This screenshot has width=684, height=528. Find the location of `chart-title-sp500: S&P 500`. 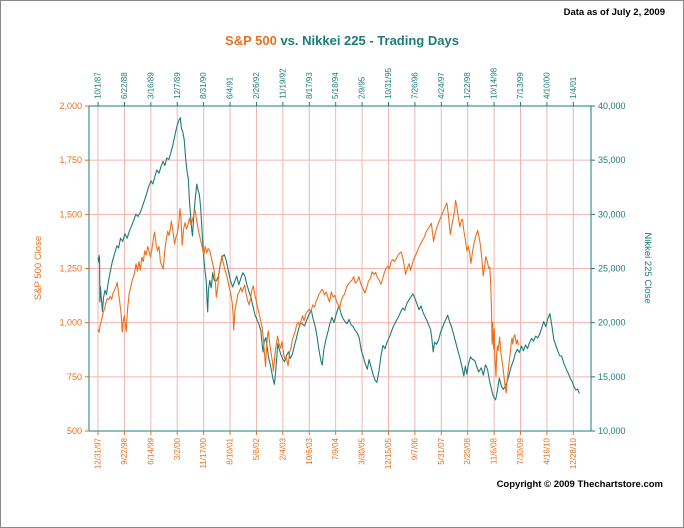

chart-title-sp500: S&P 500 is located at coordinates (251, 40).